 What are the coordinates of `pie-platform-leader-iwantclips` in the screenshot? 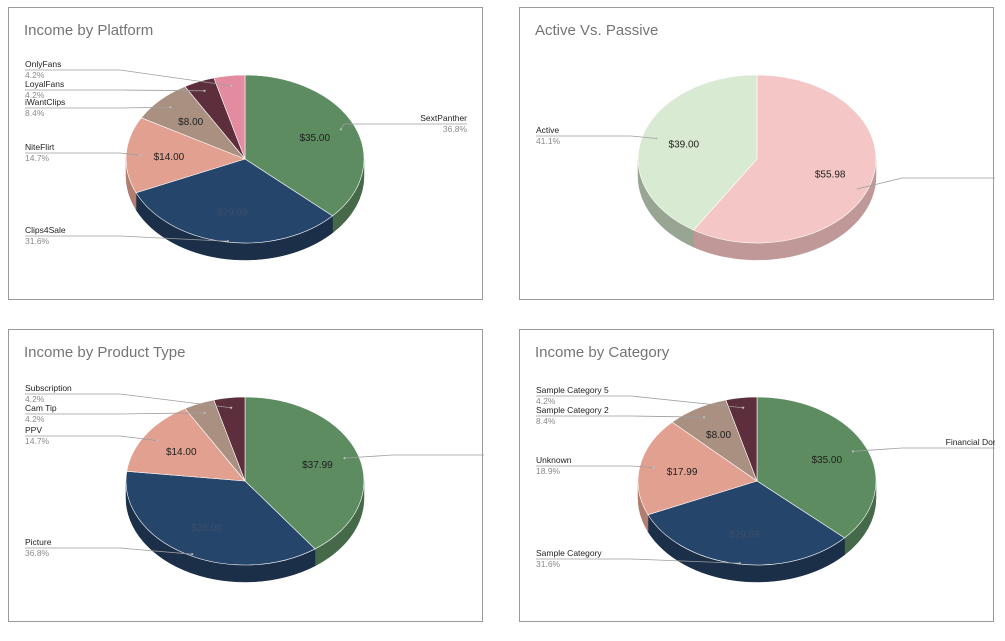 It's located at (98, 107).